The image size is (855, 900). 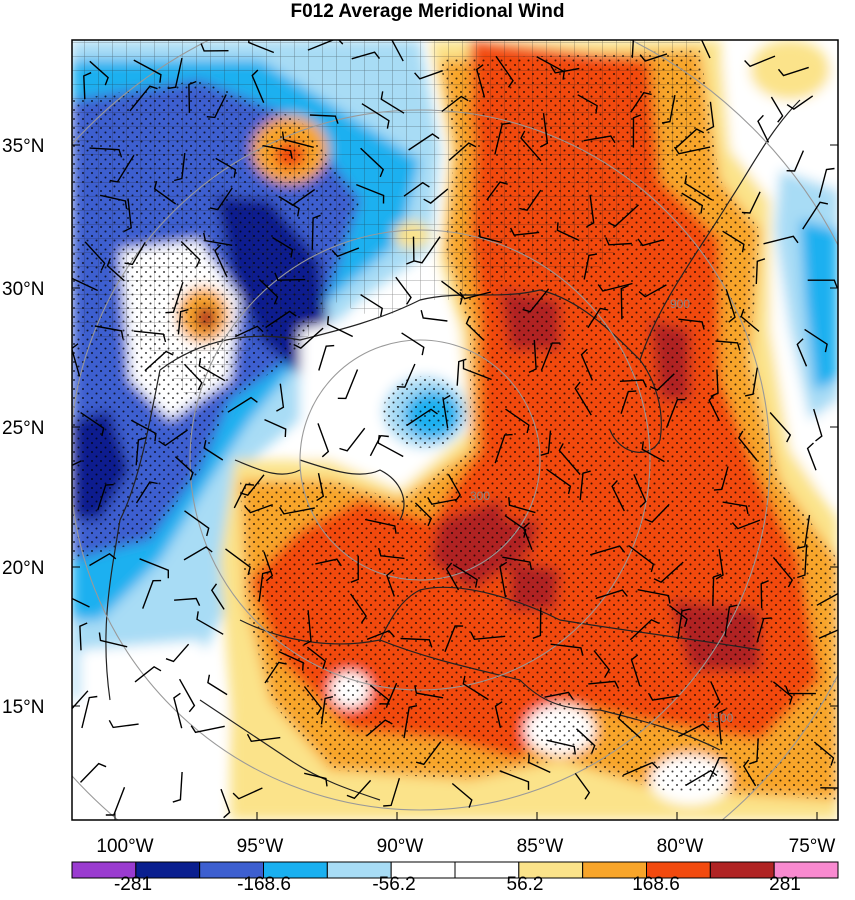 What do you see at coordinates (680, 304) in the screenshot?
I see `range-ring-label-900: 900` at bounding box center [680, 304].